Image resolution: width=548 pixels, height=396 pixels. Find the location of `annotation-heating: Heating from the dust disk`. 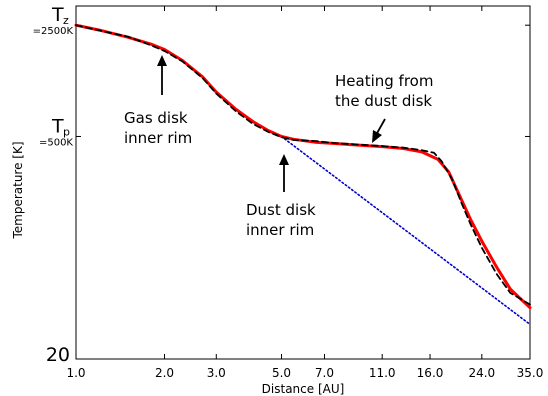

annotation-heating: Heating from the dust disk is located at coordinates (384, 107).